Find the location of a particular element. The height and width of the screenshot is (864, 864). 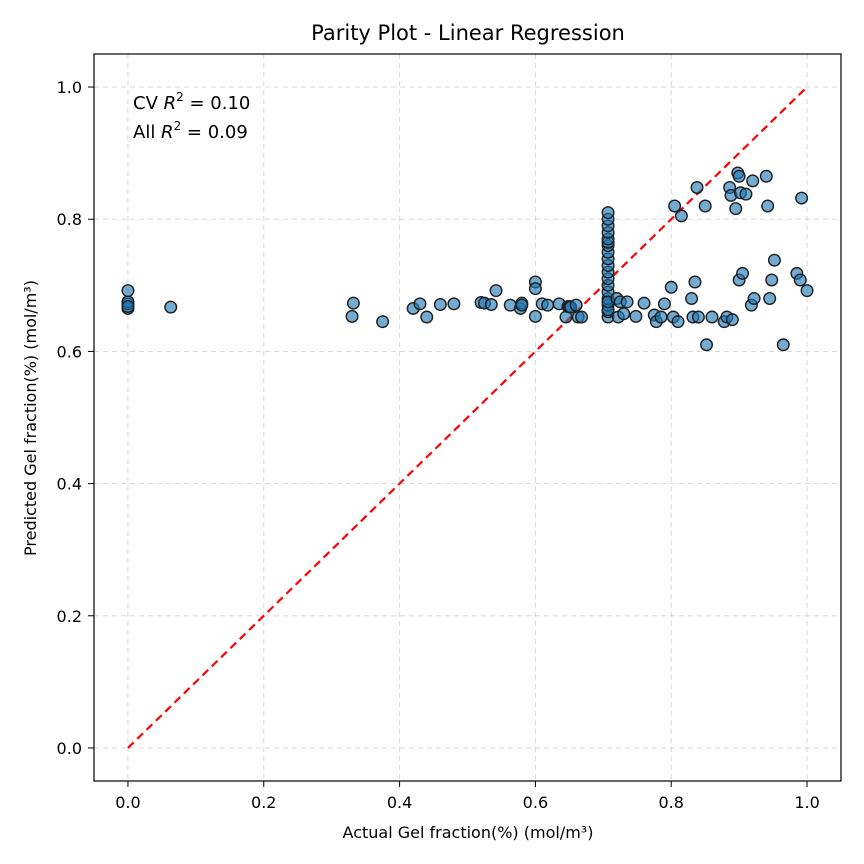

cv-exponent: 2 is located at coordinates (180, 97).